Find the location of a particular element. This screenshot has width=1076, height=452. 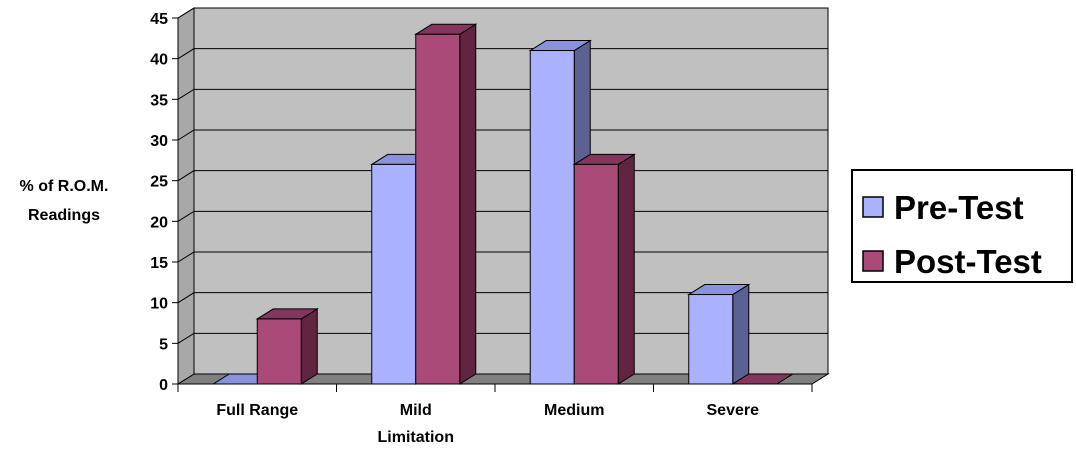

bar-top-face is located at coordinates (763, 379).